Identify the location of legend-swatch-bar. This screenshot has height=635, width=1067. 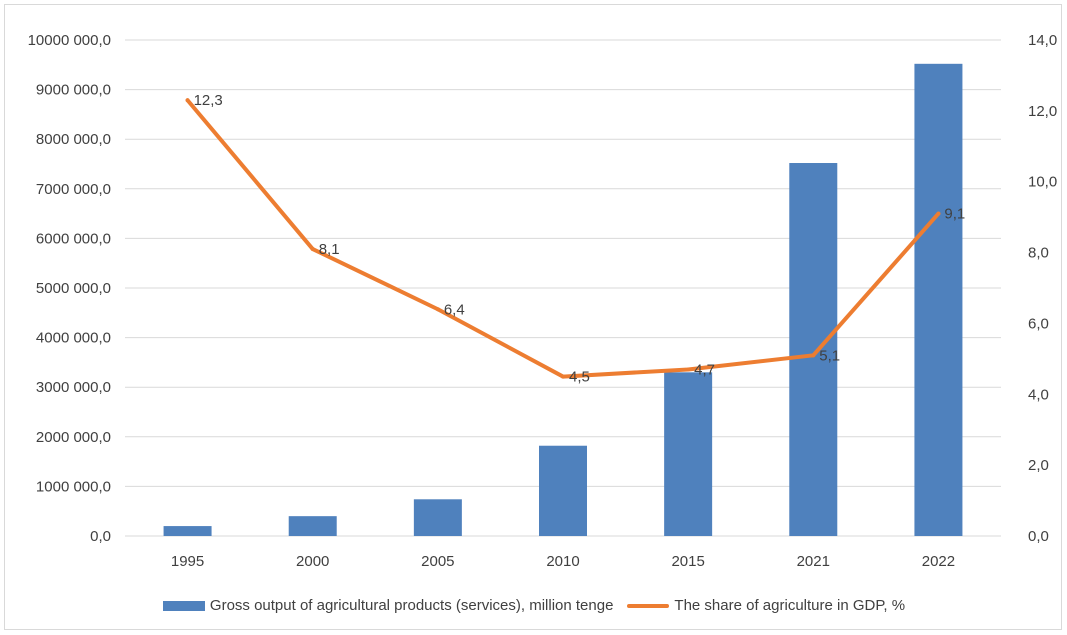
(183, 605).